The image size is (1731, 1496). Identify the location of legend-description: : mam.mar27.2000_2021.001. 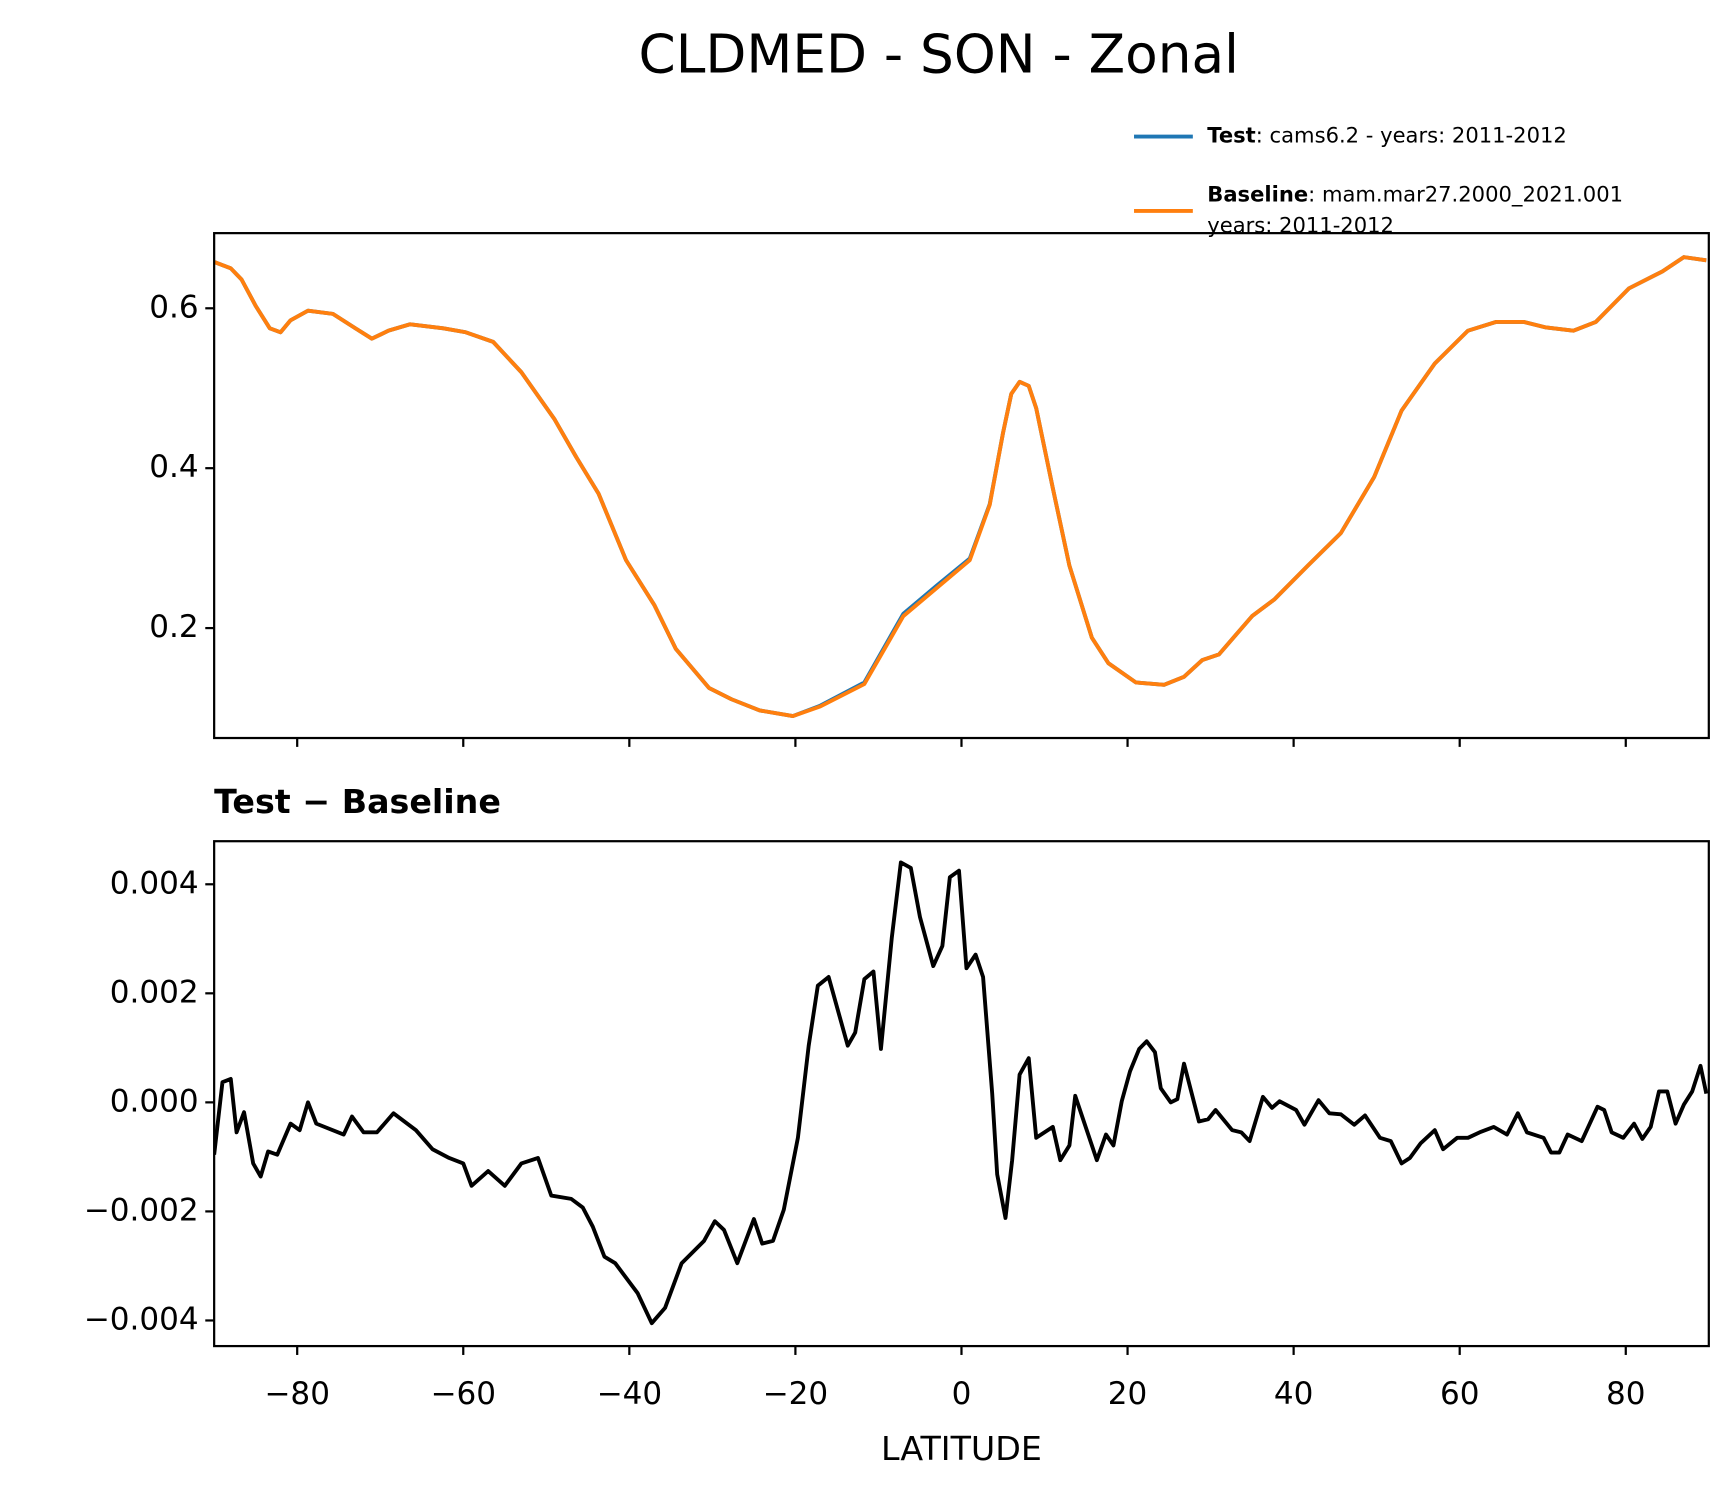
(1465, 194).